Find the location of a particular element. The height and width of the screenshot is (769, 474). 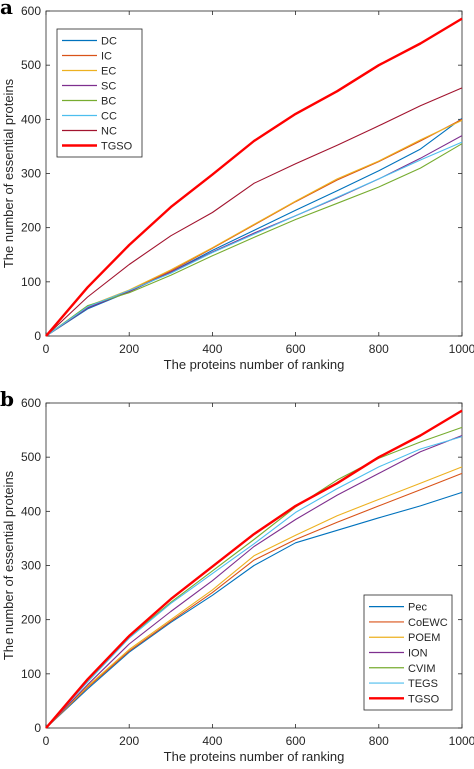

legend-label-sc: SC is located at coordinates (108, 87).